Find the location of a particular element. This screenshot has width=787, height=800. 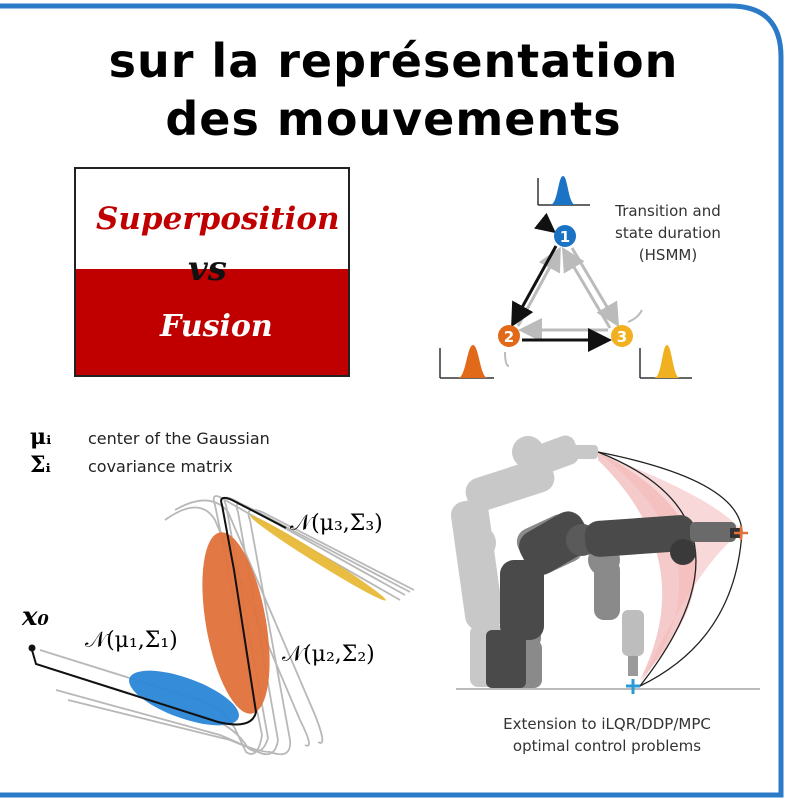

state-1-label: 1 is located at coordinates (565, 237).